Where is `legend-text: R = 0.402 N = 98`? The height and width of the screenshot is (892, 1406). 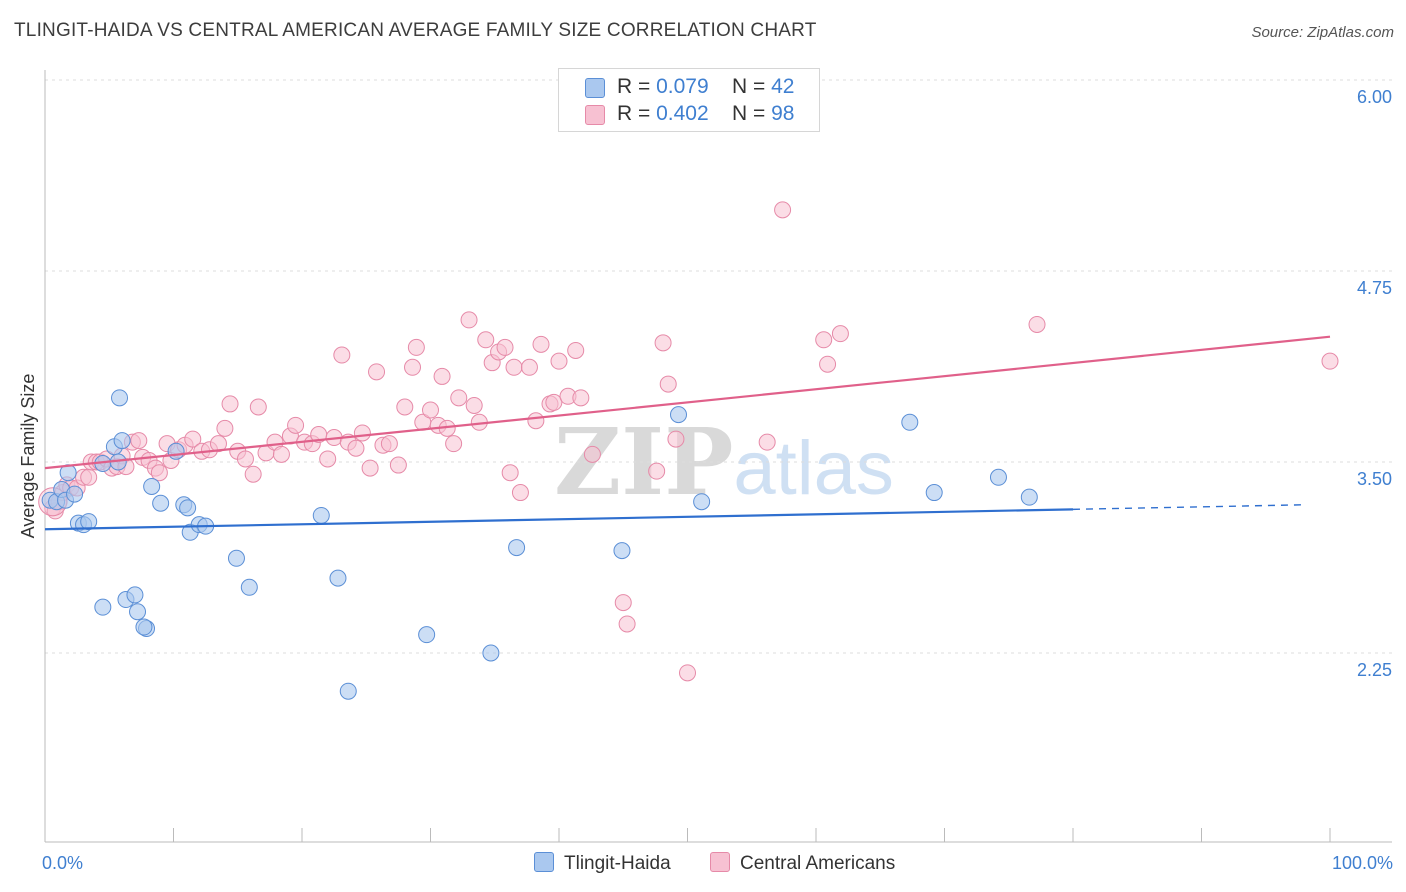
legend-text: R = 0.402 N = 98 is located at coordinates (705, 114).